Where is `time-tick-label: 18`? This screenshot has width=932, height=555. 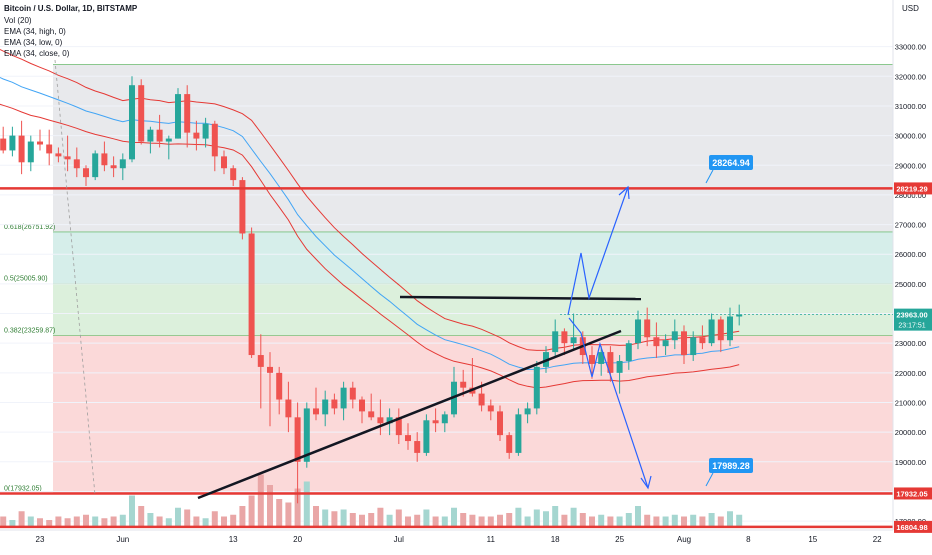 time-tick-label: 18 is located at coordinates (555, 539).